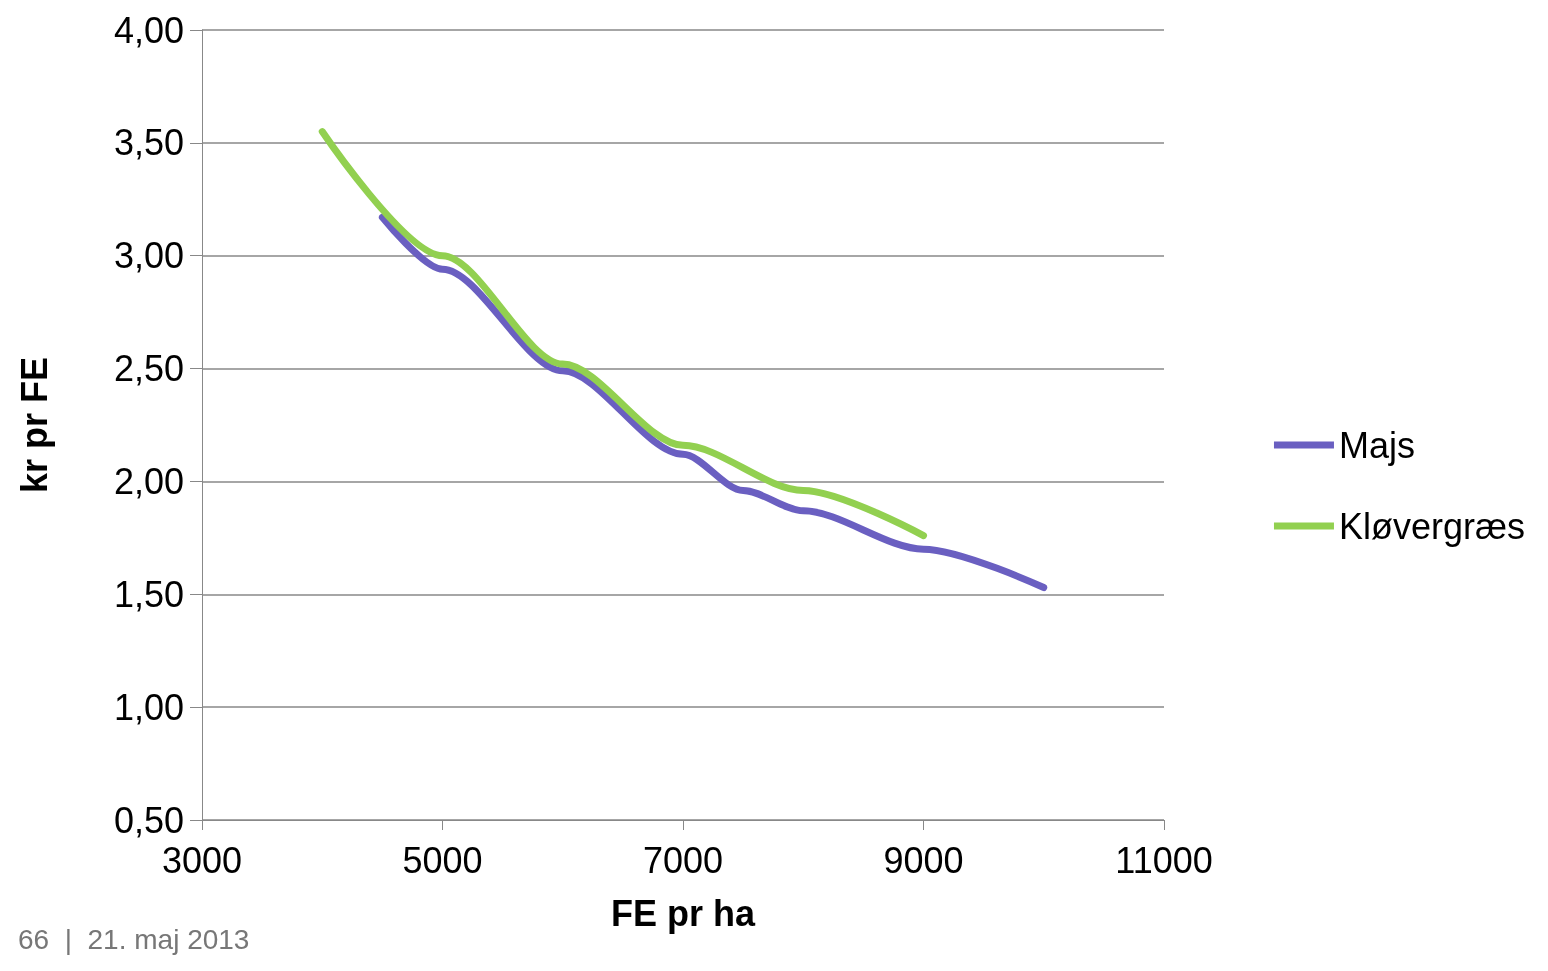 This screenshot has height=971, width=1548. I want to click on legend-label: Kløvergræs, so click(1431, 526).